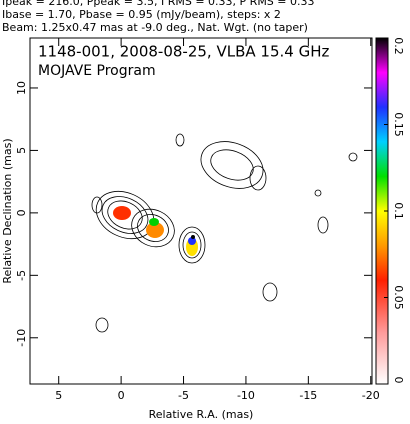 The image size is (410, 424). I want to click on colorbar-tick-label: 0.05, so click(398, 297).